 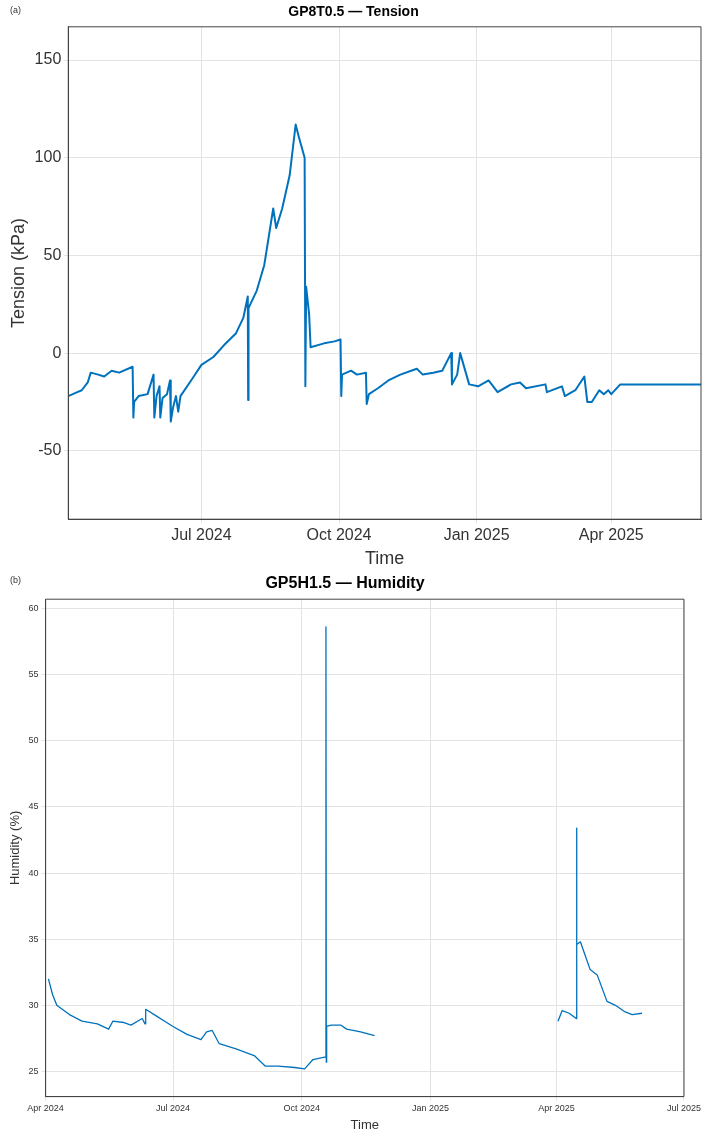 I want to click on y-tick-label: -50, so click(x=50, y=450).